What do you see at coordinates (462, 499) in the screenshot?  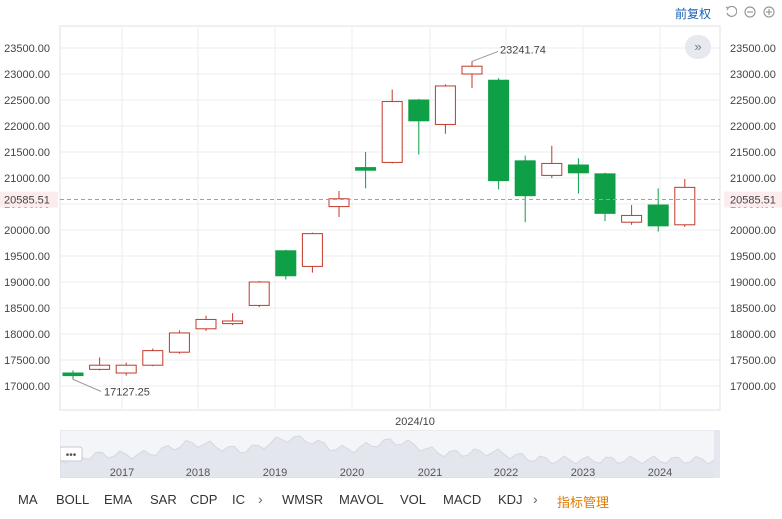 I see `indicator-tab-macd: MACD` at bounding box center [462, 499].